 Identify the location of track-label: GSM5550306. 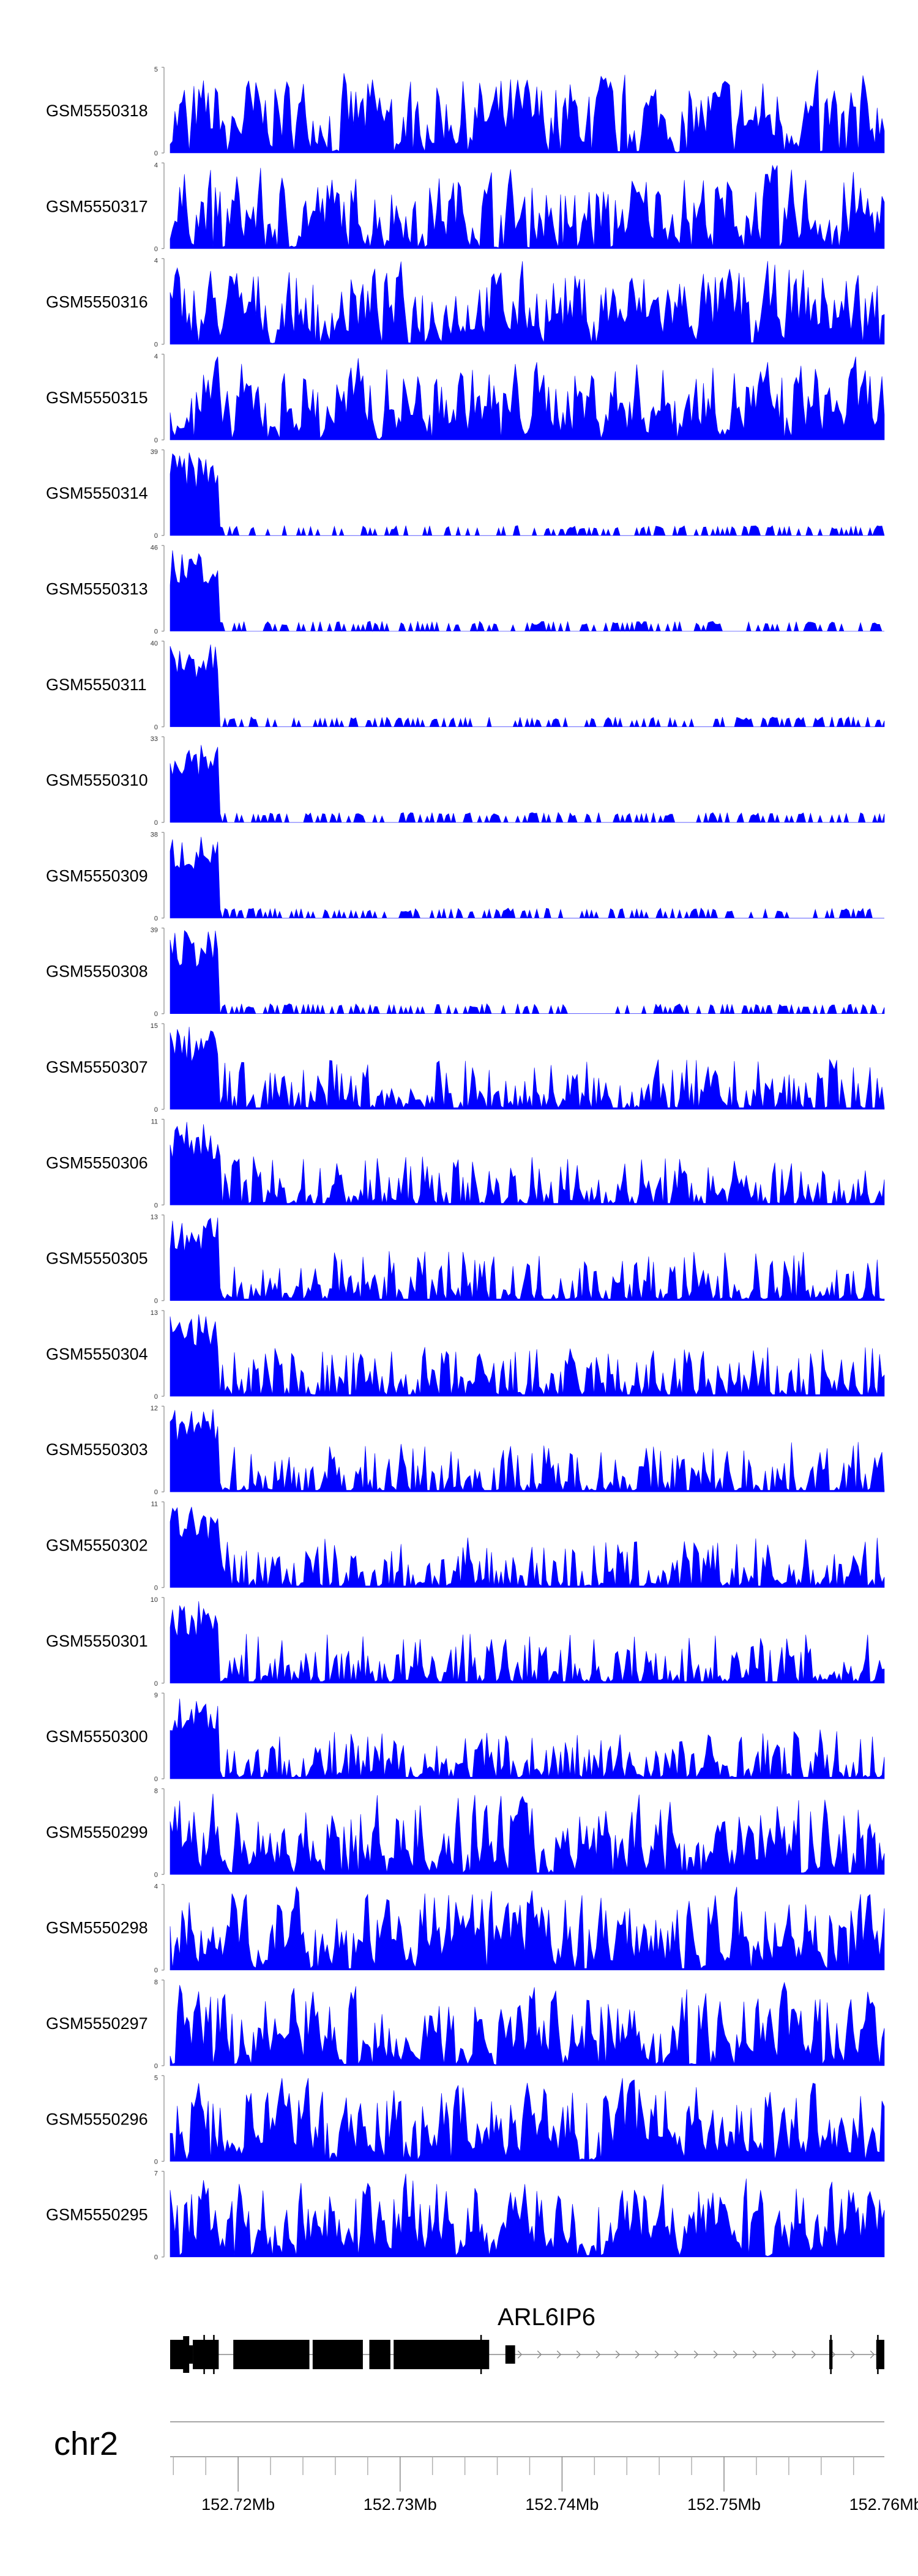
(97, 1163).